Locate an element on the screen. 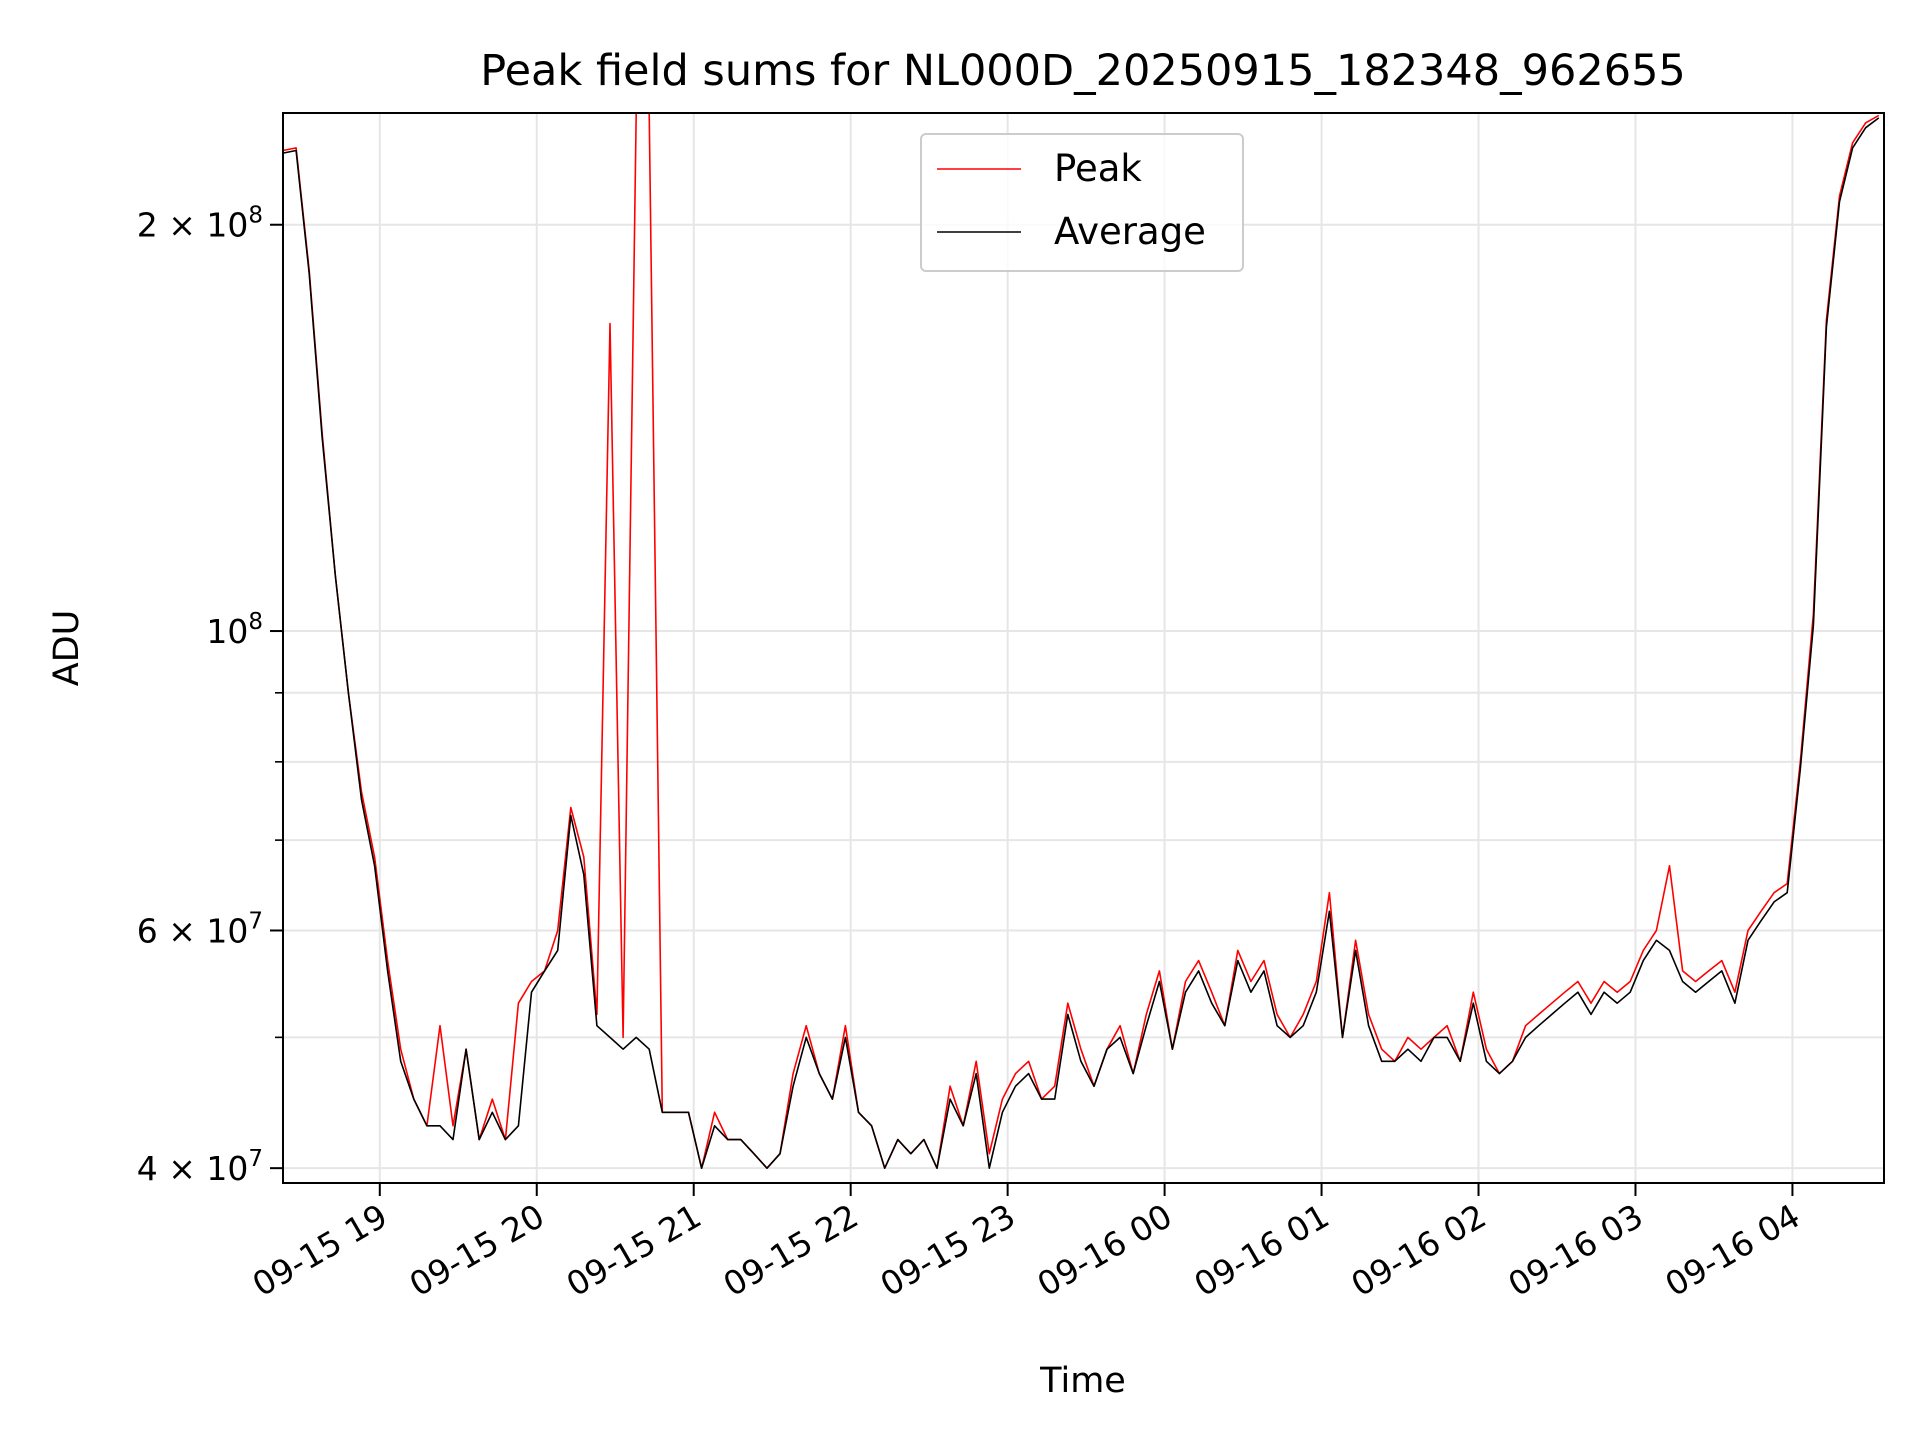 The image size is (1920, 1440). y-tick-label: 2 × 108 is located at coordinates (200, 224).